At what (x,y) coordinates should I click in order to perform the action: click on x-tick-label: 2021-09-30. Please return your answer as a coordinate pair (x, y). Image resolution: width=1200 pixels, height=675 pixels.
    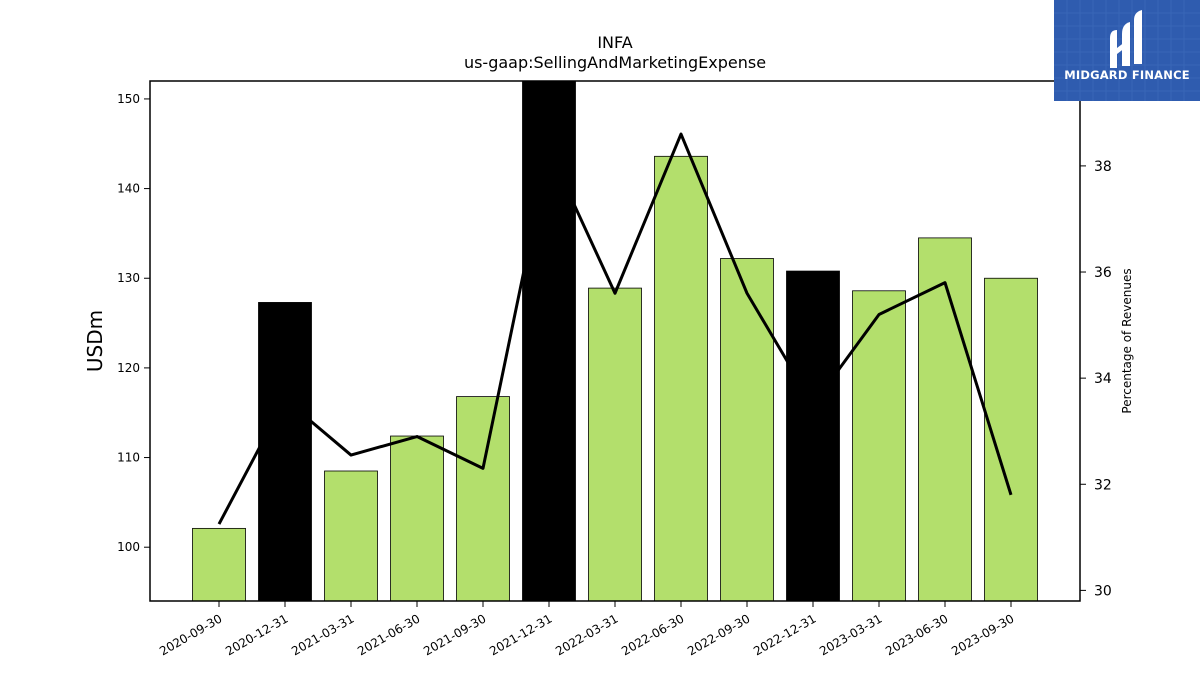
    Looking at the image, I should click on (454, 634).